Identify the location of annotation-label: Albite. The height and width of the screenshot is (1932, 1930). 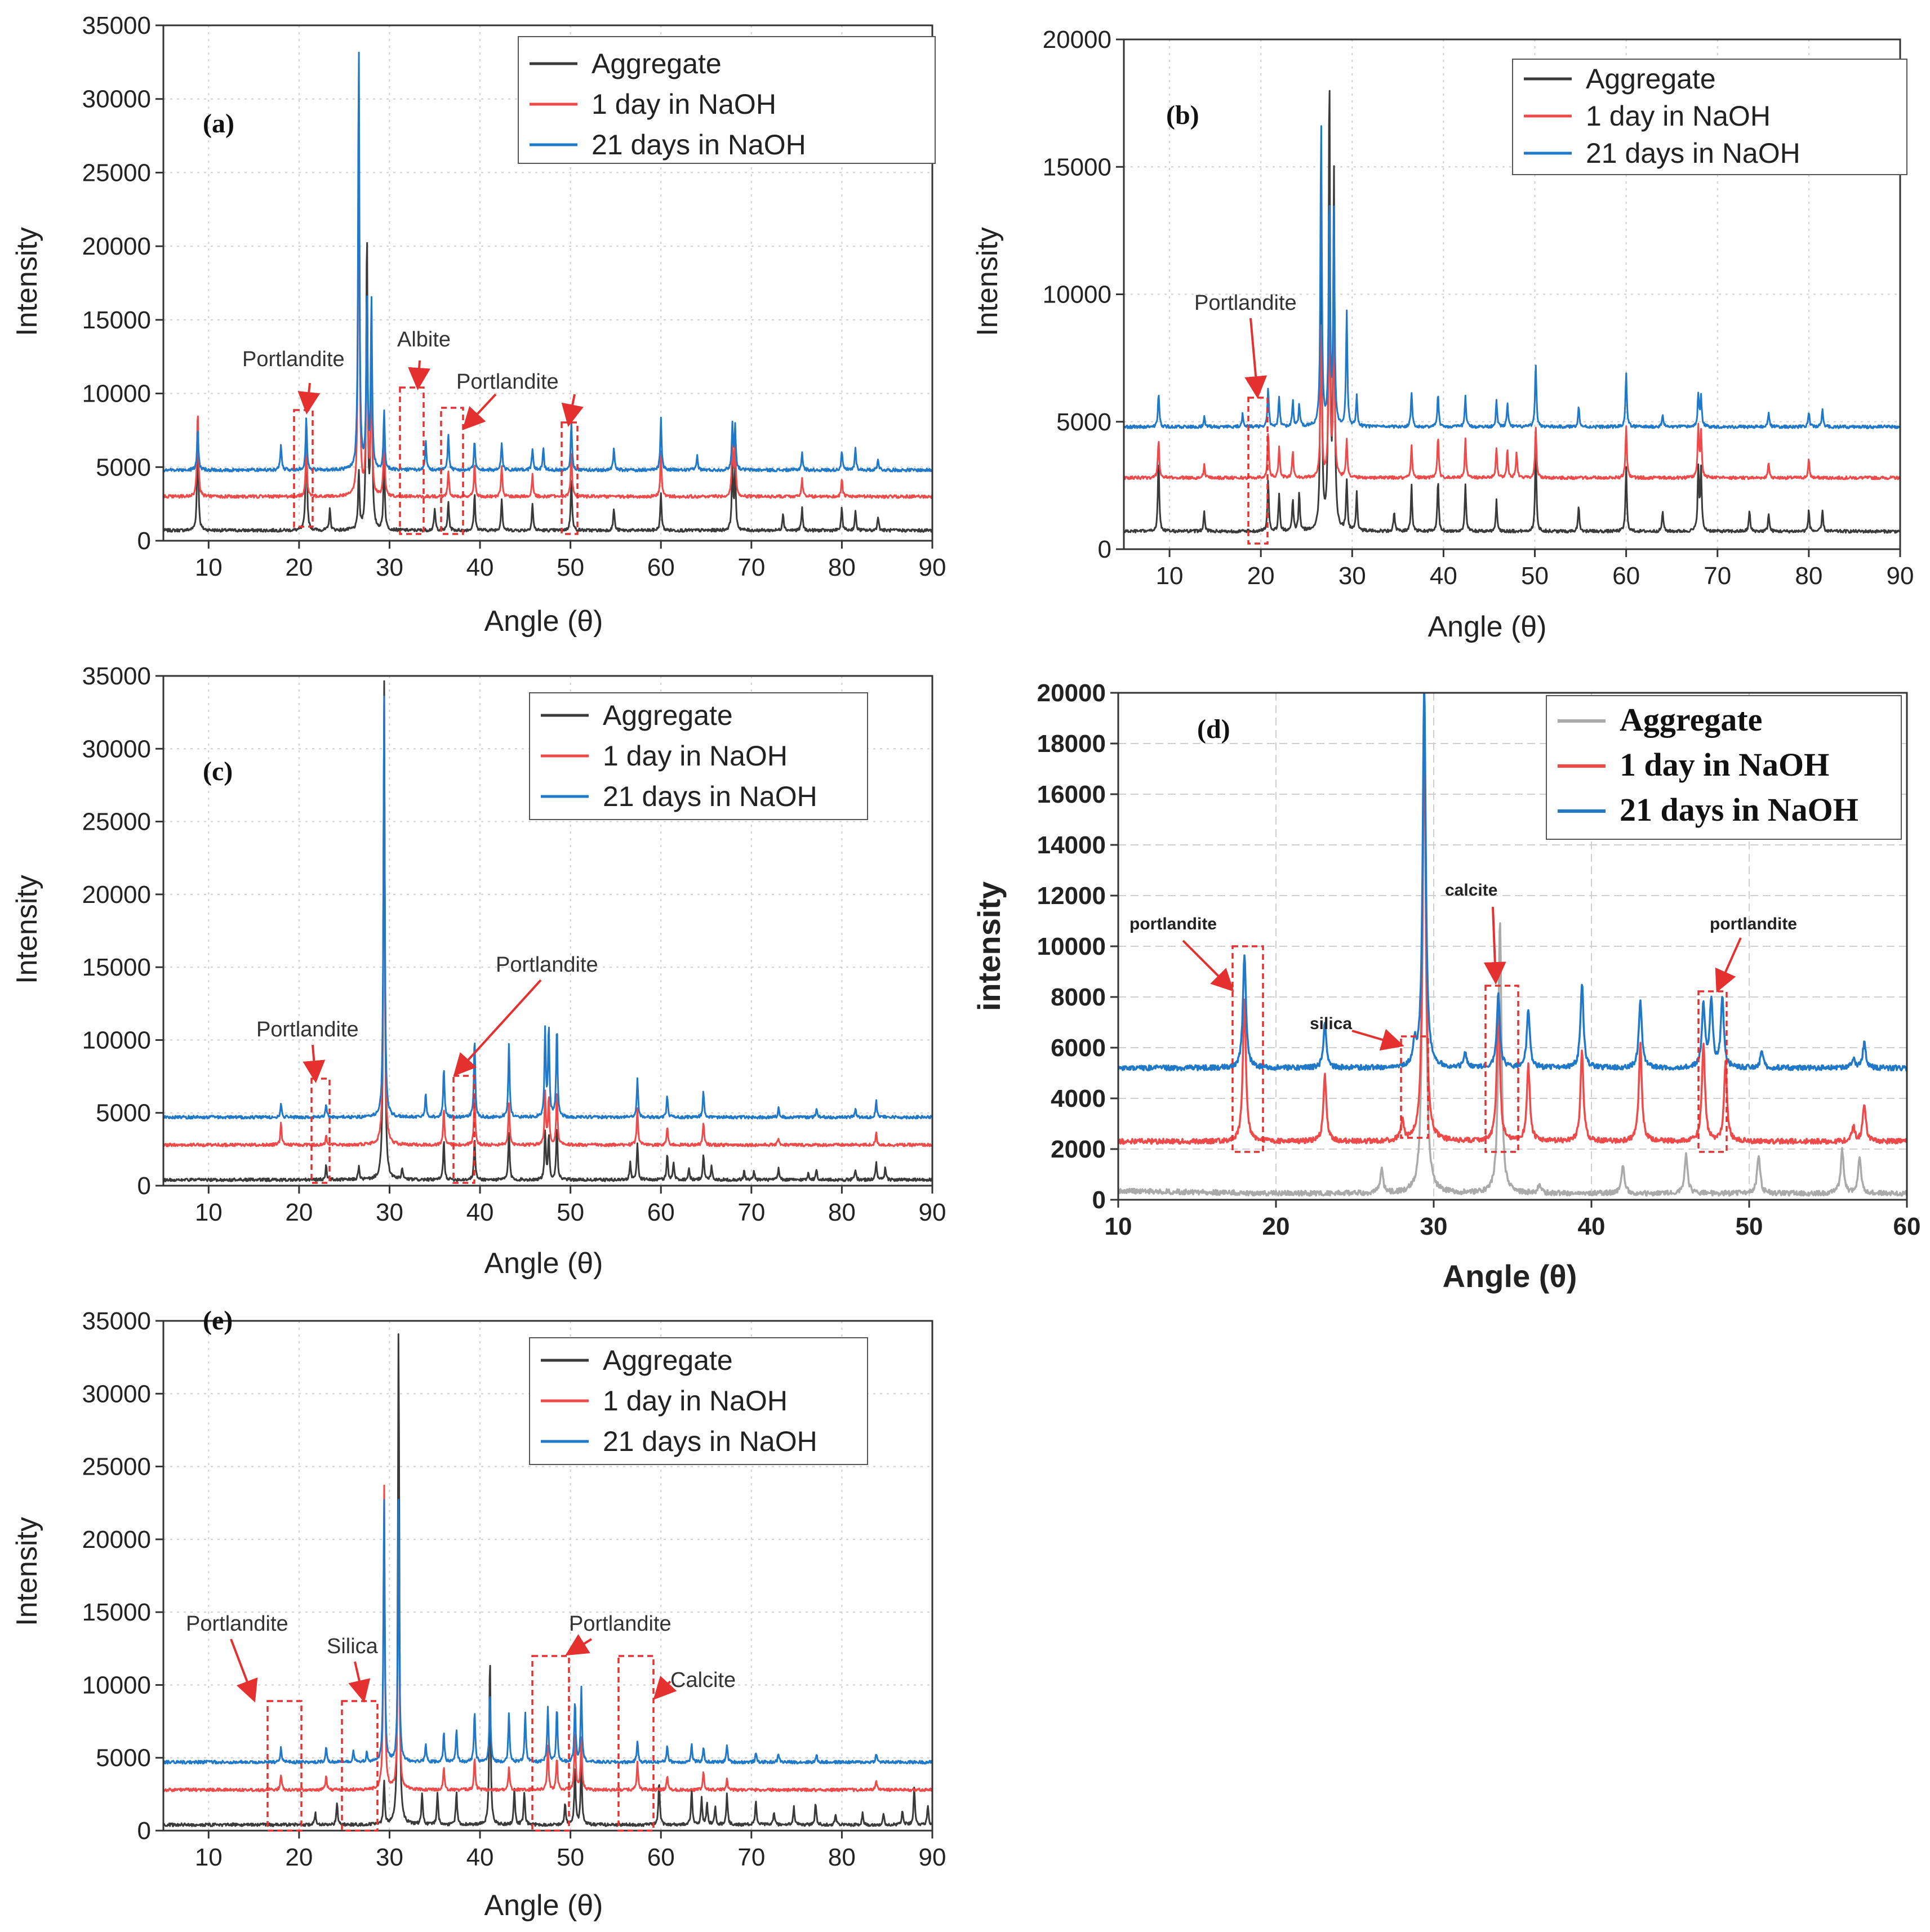
(424, 339).